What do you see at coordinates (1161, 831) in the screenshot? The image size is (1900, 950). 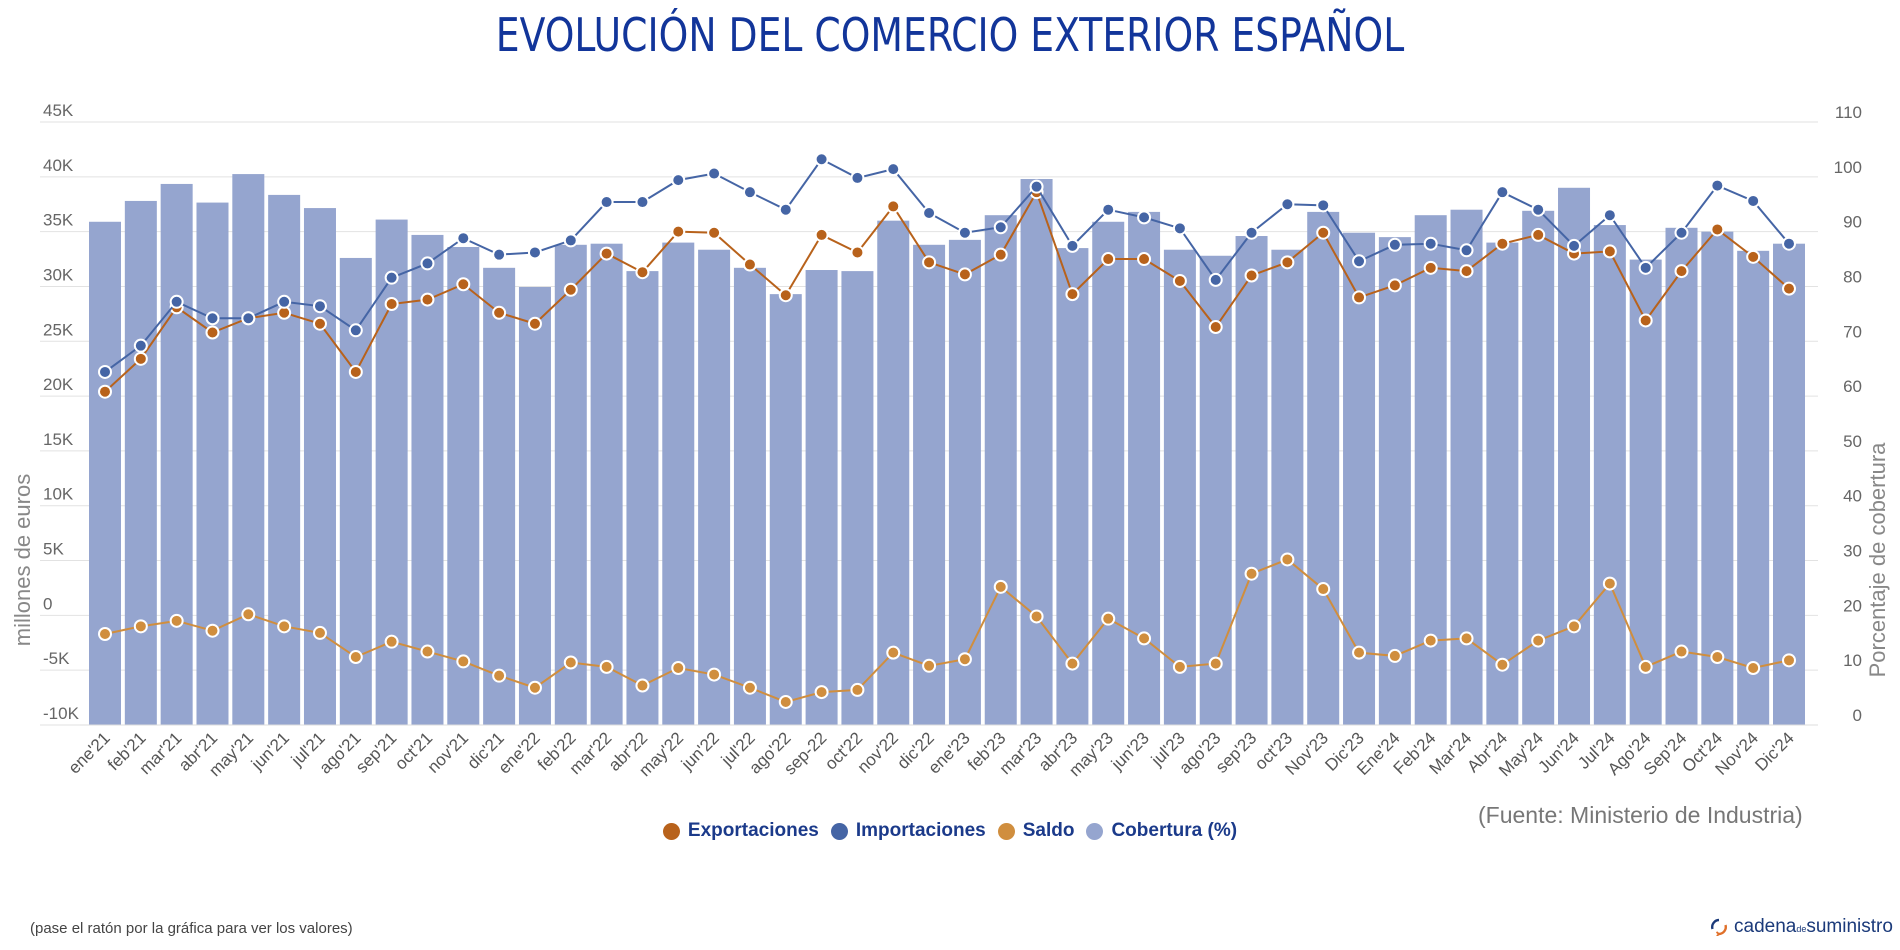 I see `legend-item-cobertura: Cobertura (%)` at bounding box center [1161, 831].